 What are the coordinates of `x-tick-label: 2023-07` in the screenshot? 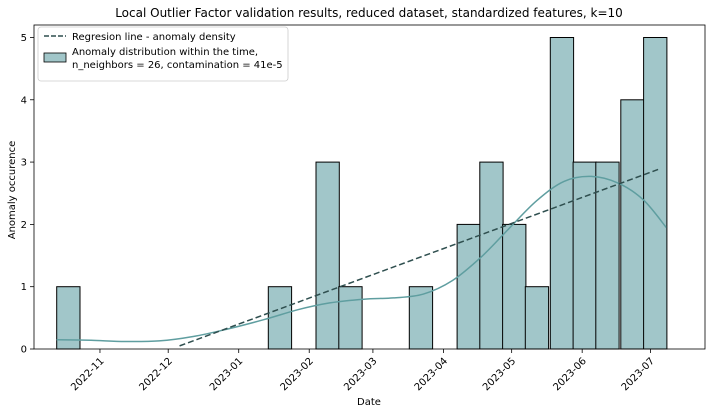 It's located at (638, 374).